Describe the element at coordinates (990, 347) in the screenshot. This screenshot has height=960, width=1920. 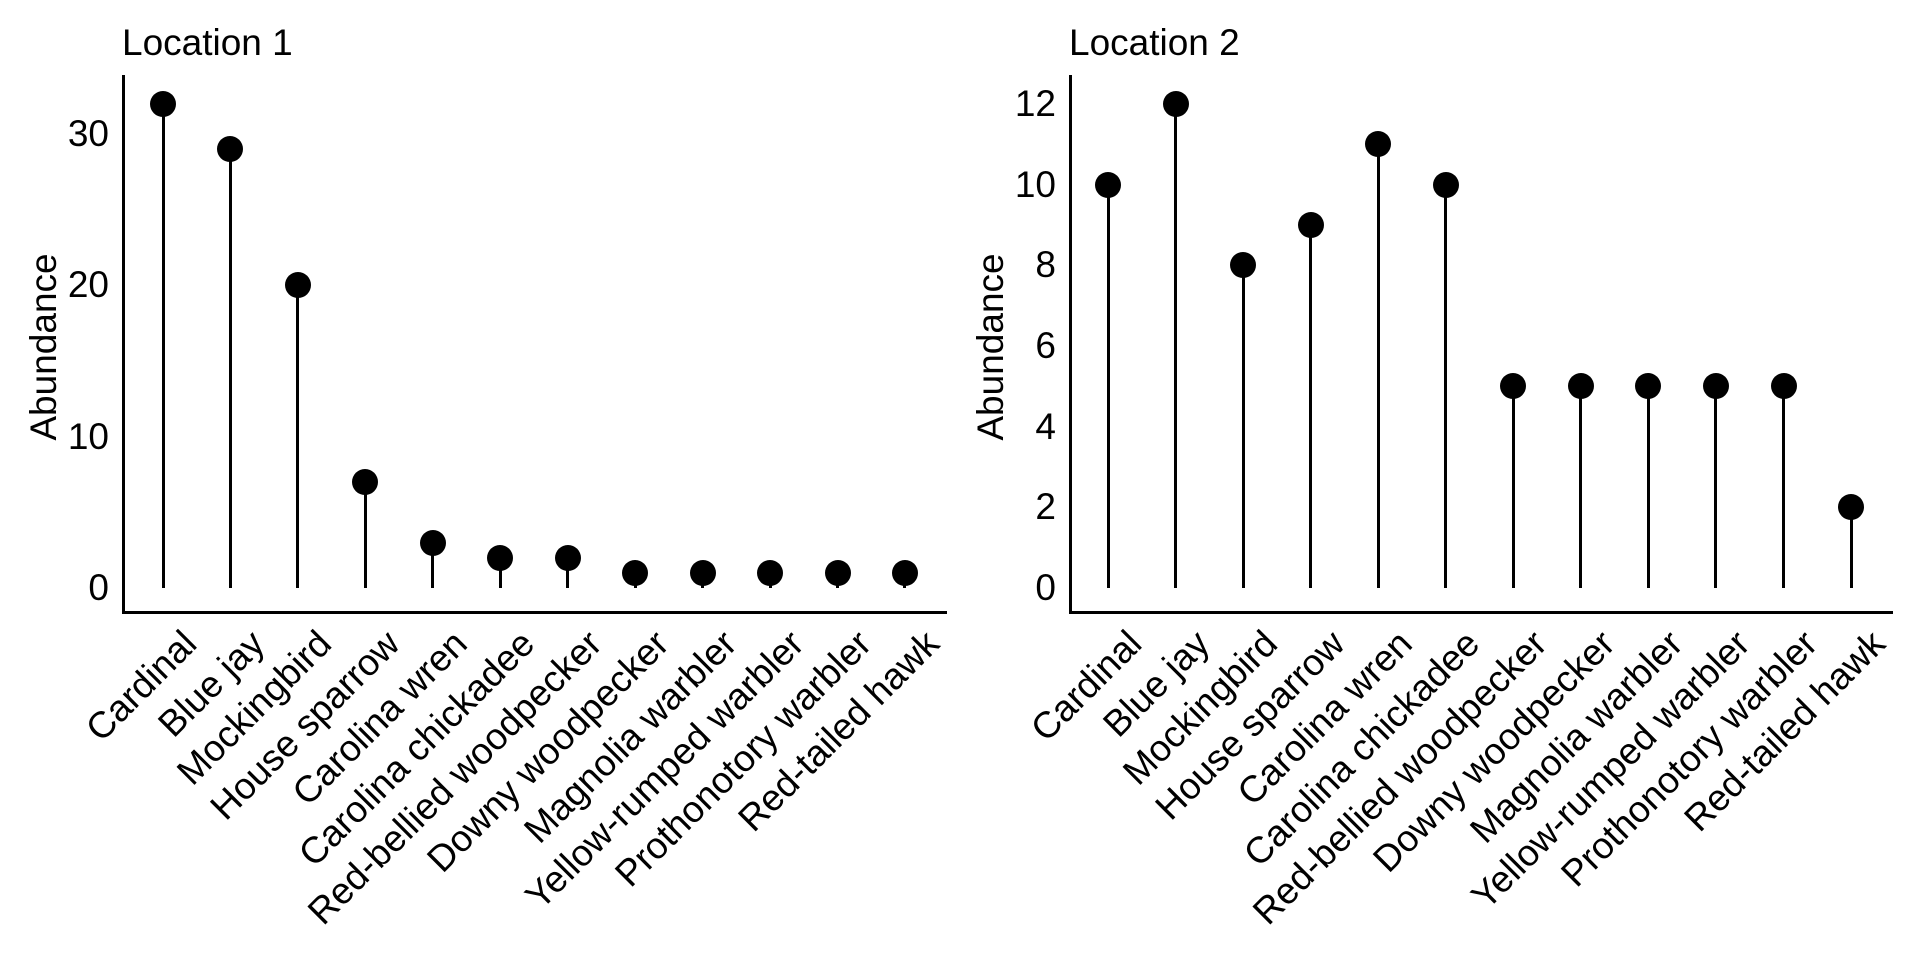
I see `y-axis-label: Abundance` at that location.